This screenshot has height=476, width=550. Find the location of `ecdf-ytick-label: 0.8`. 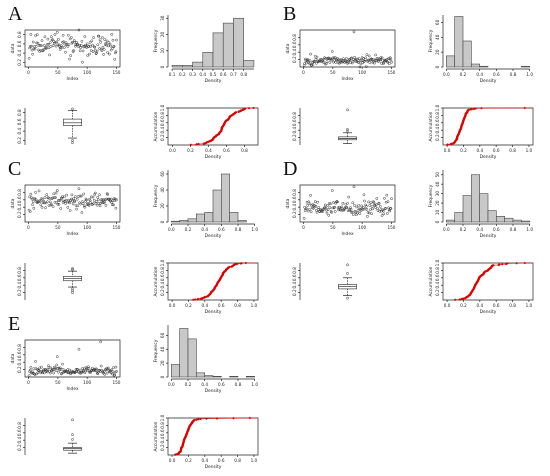

ecdf-ytick-label: 0.8 is located at coordinates (437, 115).